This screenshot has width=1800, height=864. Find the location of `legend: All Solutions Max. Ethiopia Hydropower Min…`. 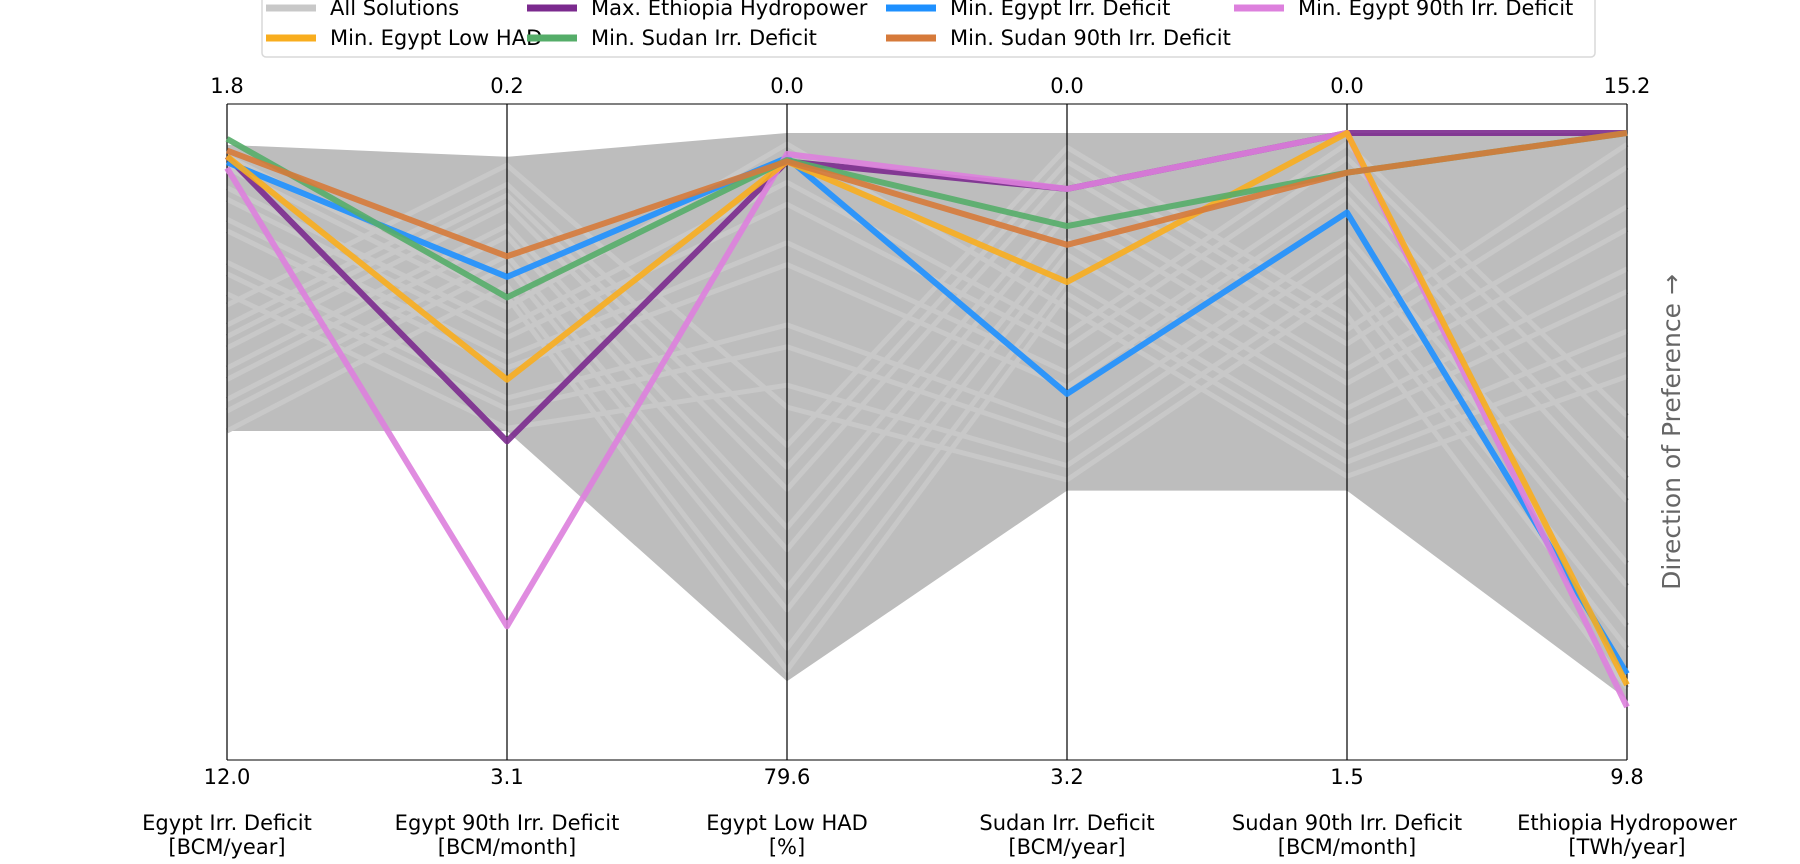

legend: All Solutions Max. Ethiopia Hydropower Min… is located at coordinates (928, 29).